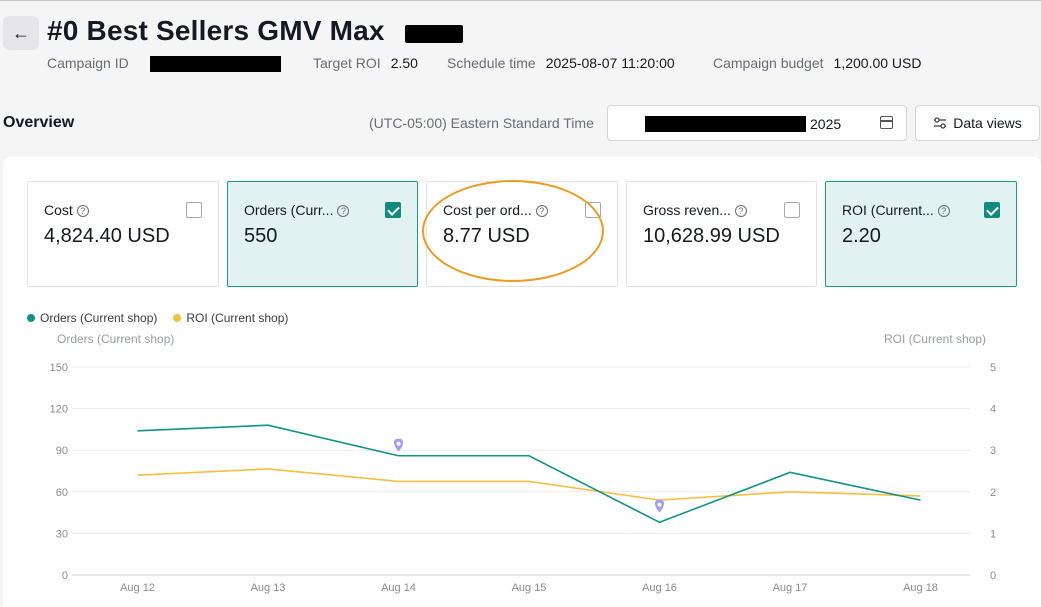 The height and width of the screenshot is (607, 1041). I want to click on redacted-title-suffix, so click(434, 34).